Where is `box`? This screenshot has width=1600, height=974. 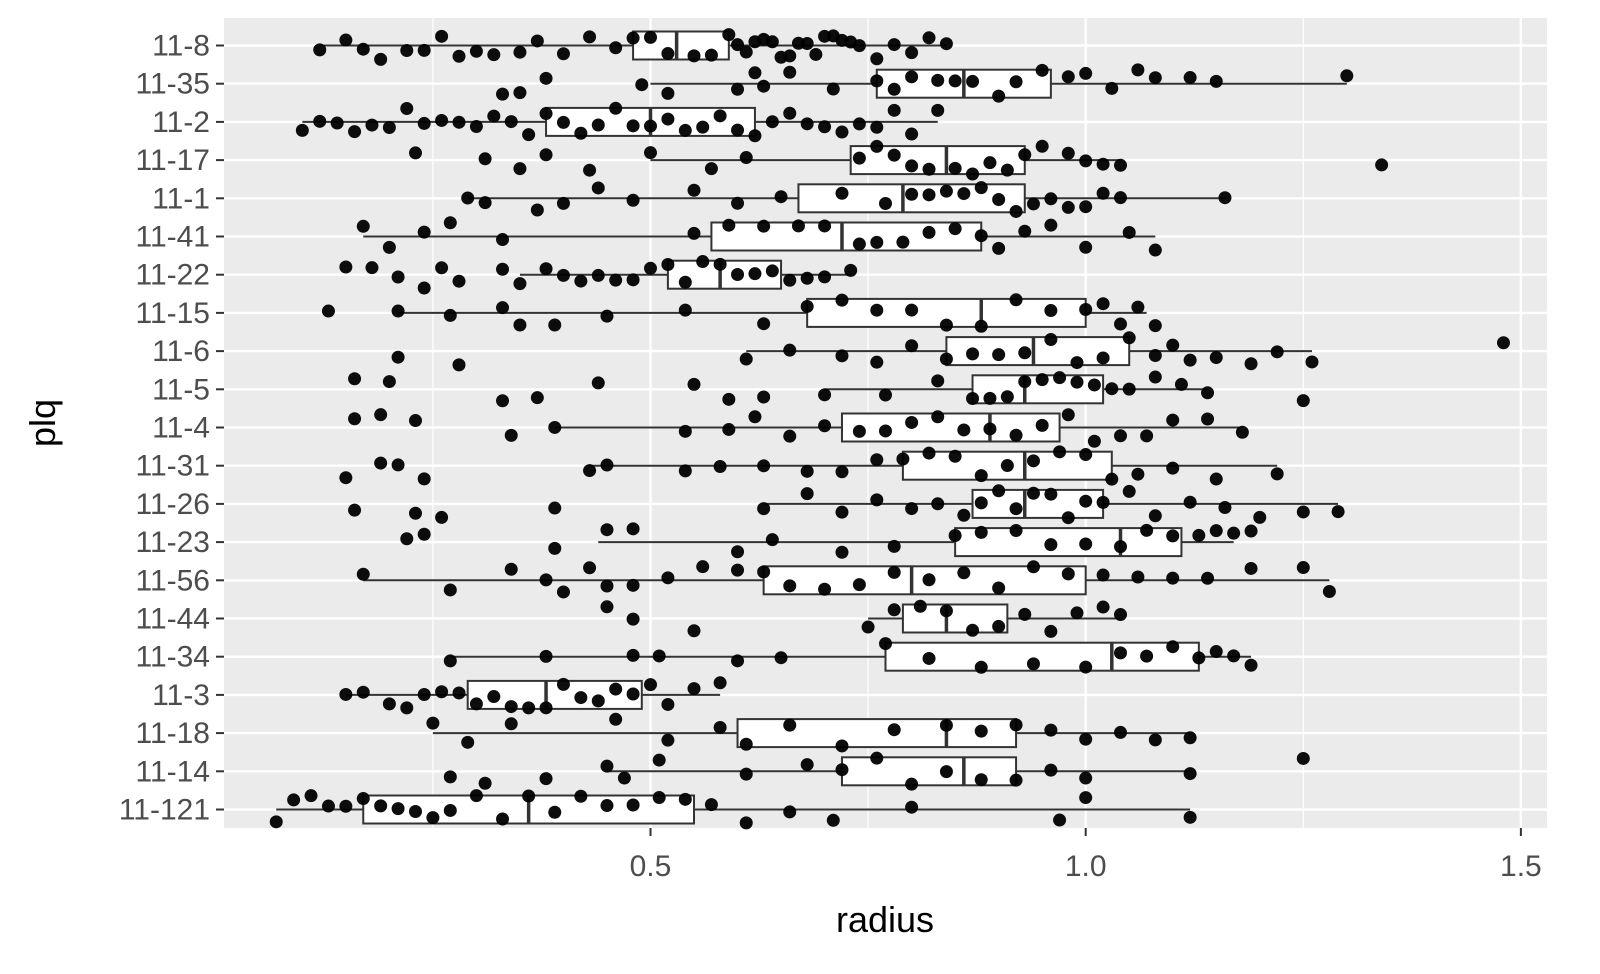 box is located at coordinates (1007, 465).